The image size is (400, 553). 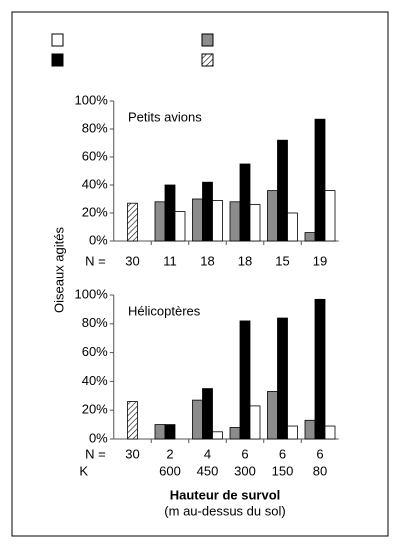 I want to click on k-label: K, so click(x=83, y=470).